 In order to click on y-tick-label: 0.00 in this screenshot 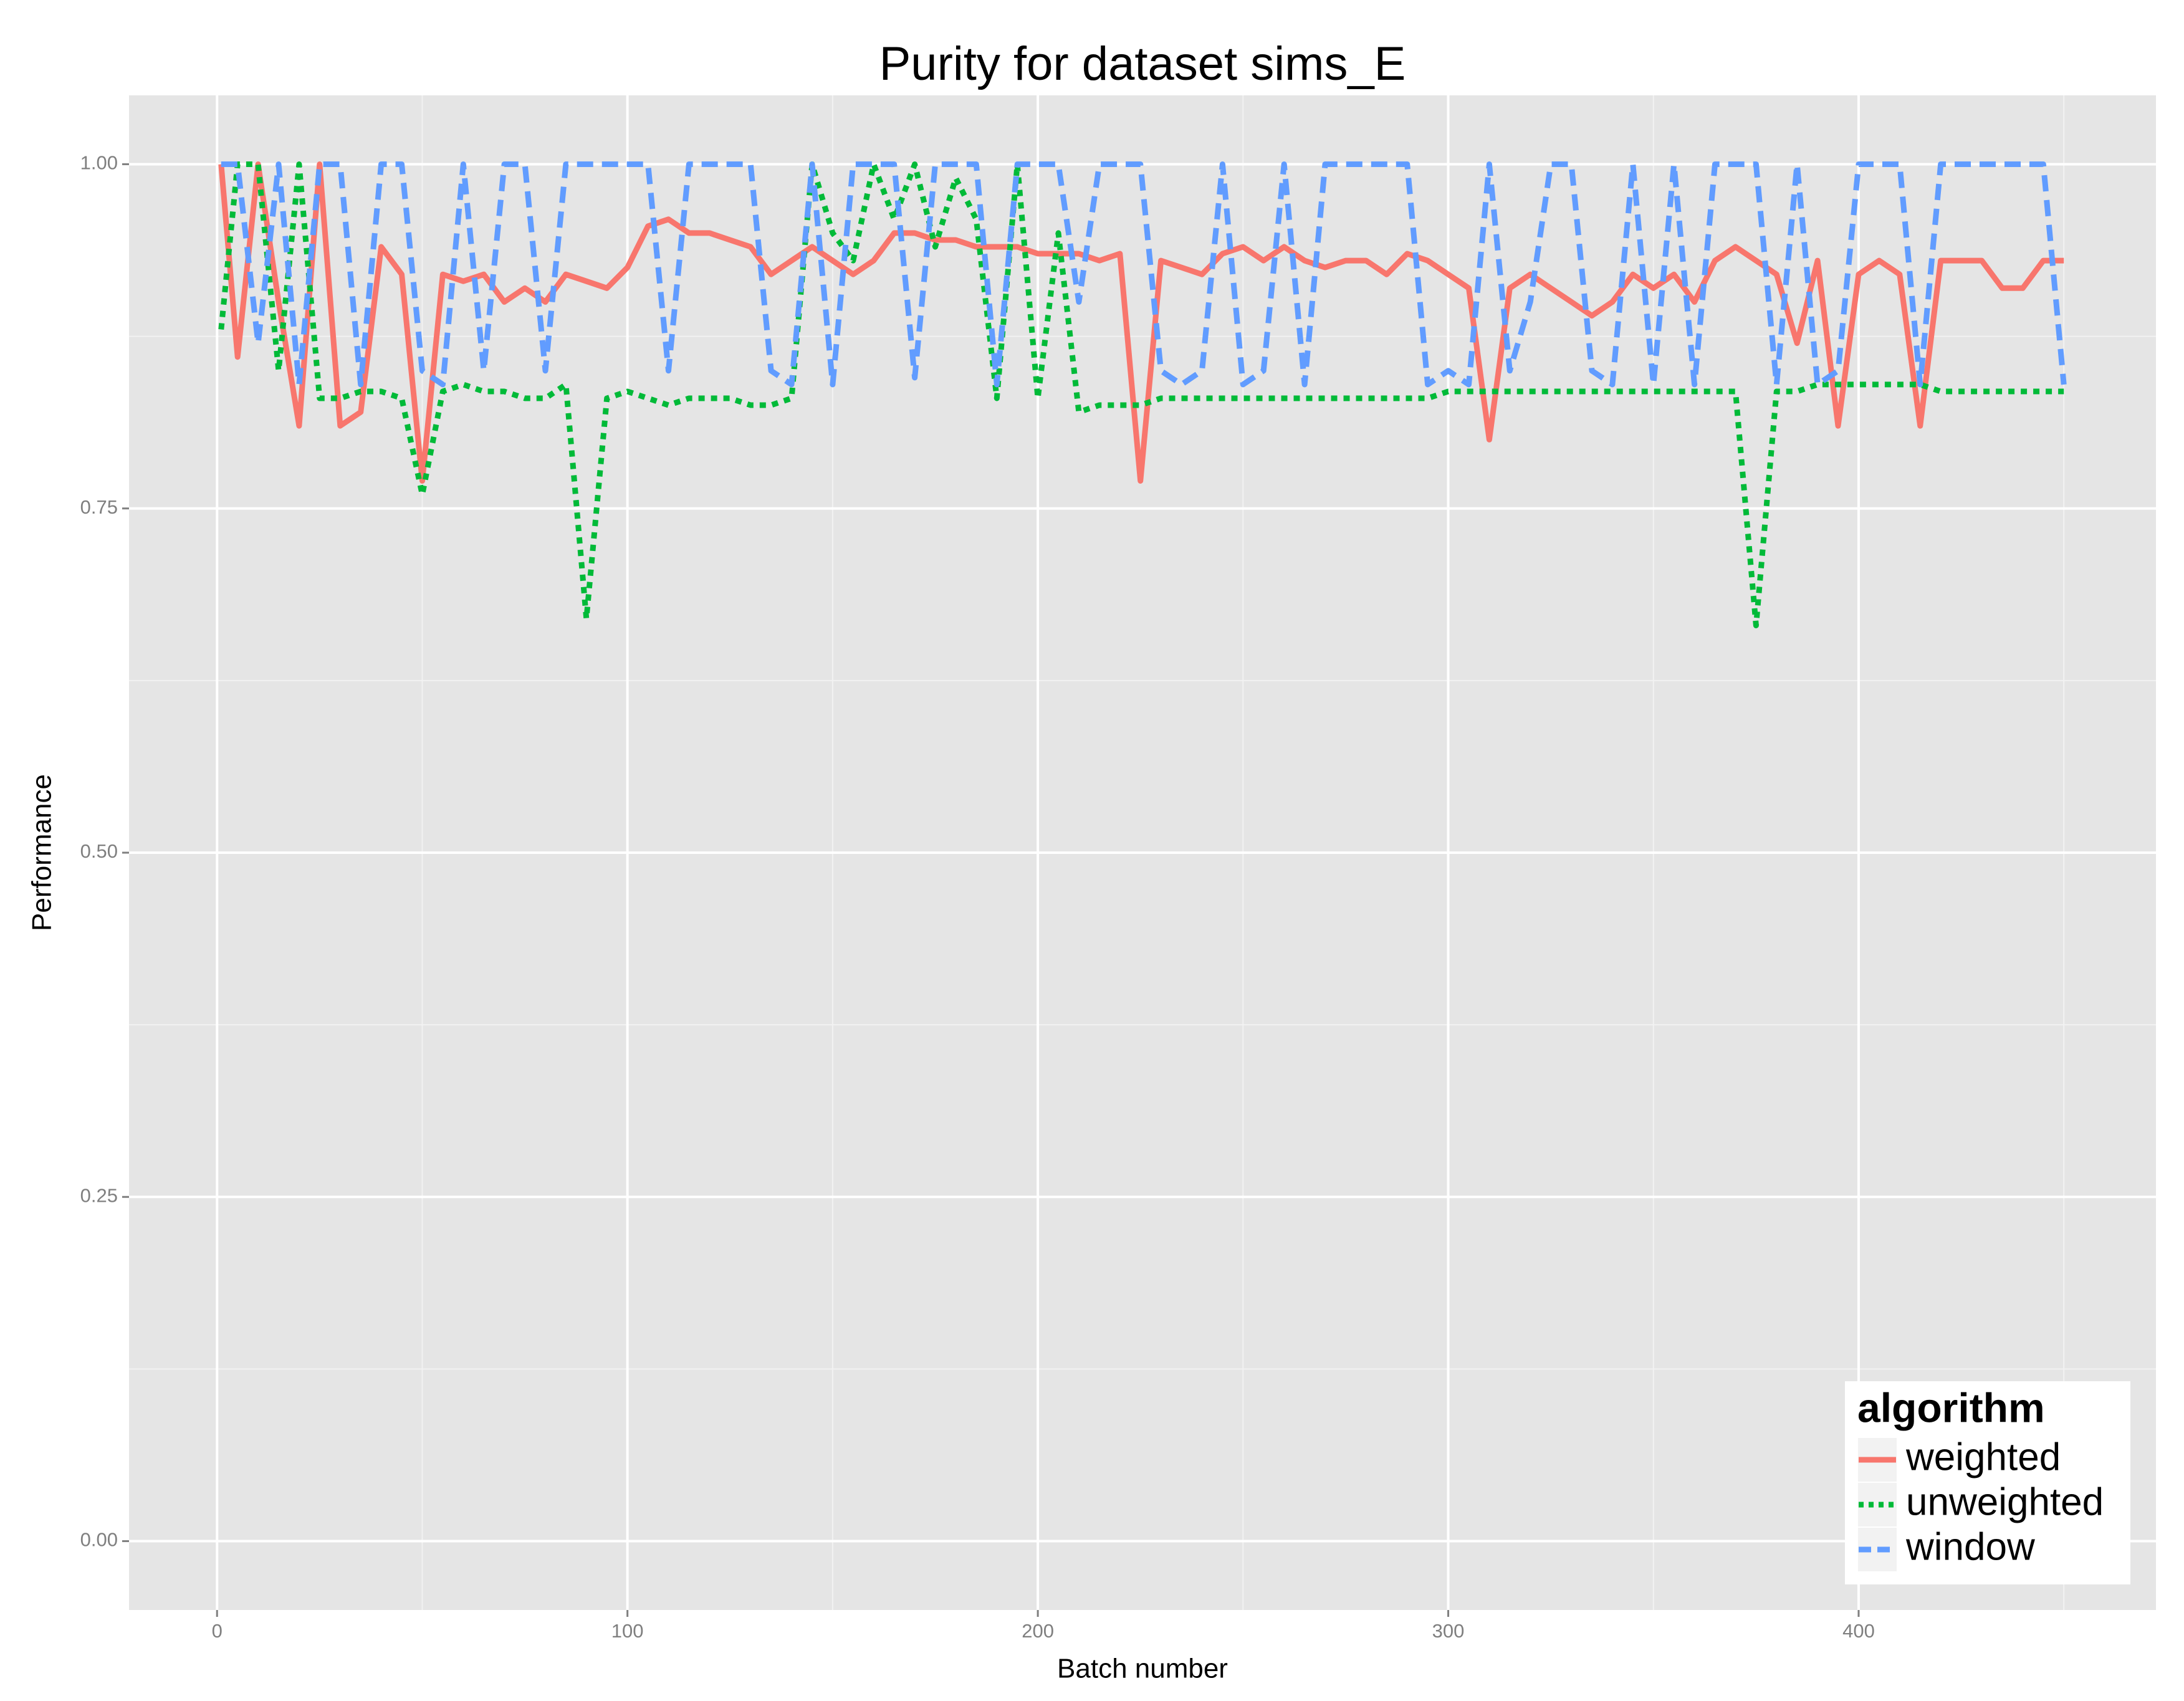, I will do `click(99, 1540)`.